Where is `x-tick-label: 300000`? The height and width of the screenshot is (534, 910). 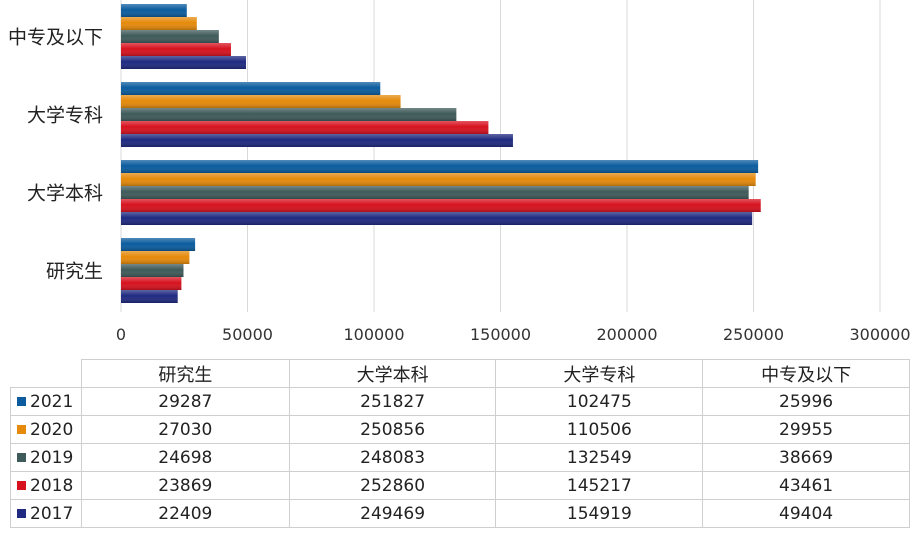 x-tick-label: 300000 is located at coordinates (879, 334).